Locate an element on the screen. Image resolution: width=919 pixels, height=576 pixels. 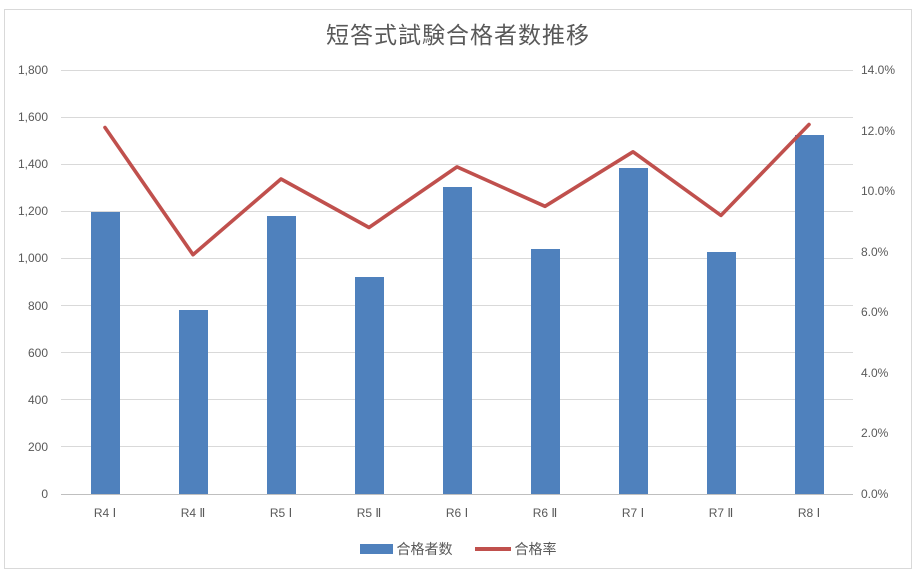
bar-R4 Ⅱ is located at coordinates (193, 402).